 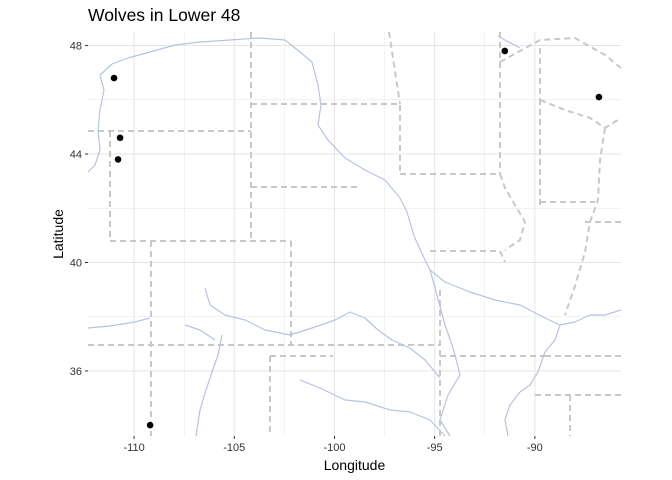 What do you see at coordinates (79, 209) in the screenshot?
I see `y-axis: 36 40 44 48` at bounding box center [79, 209].